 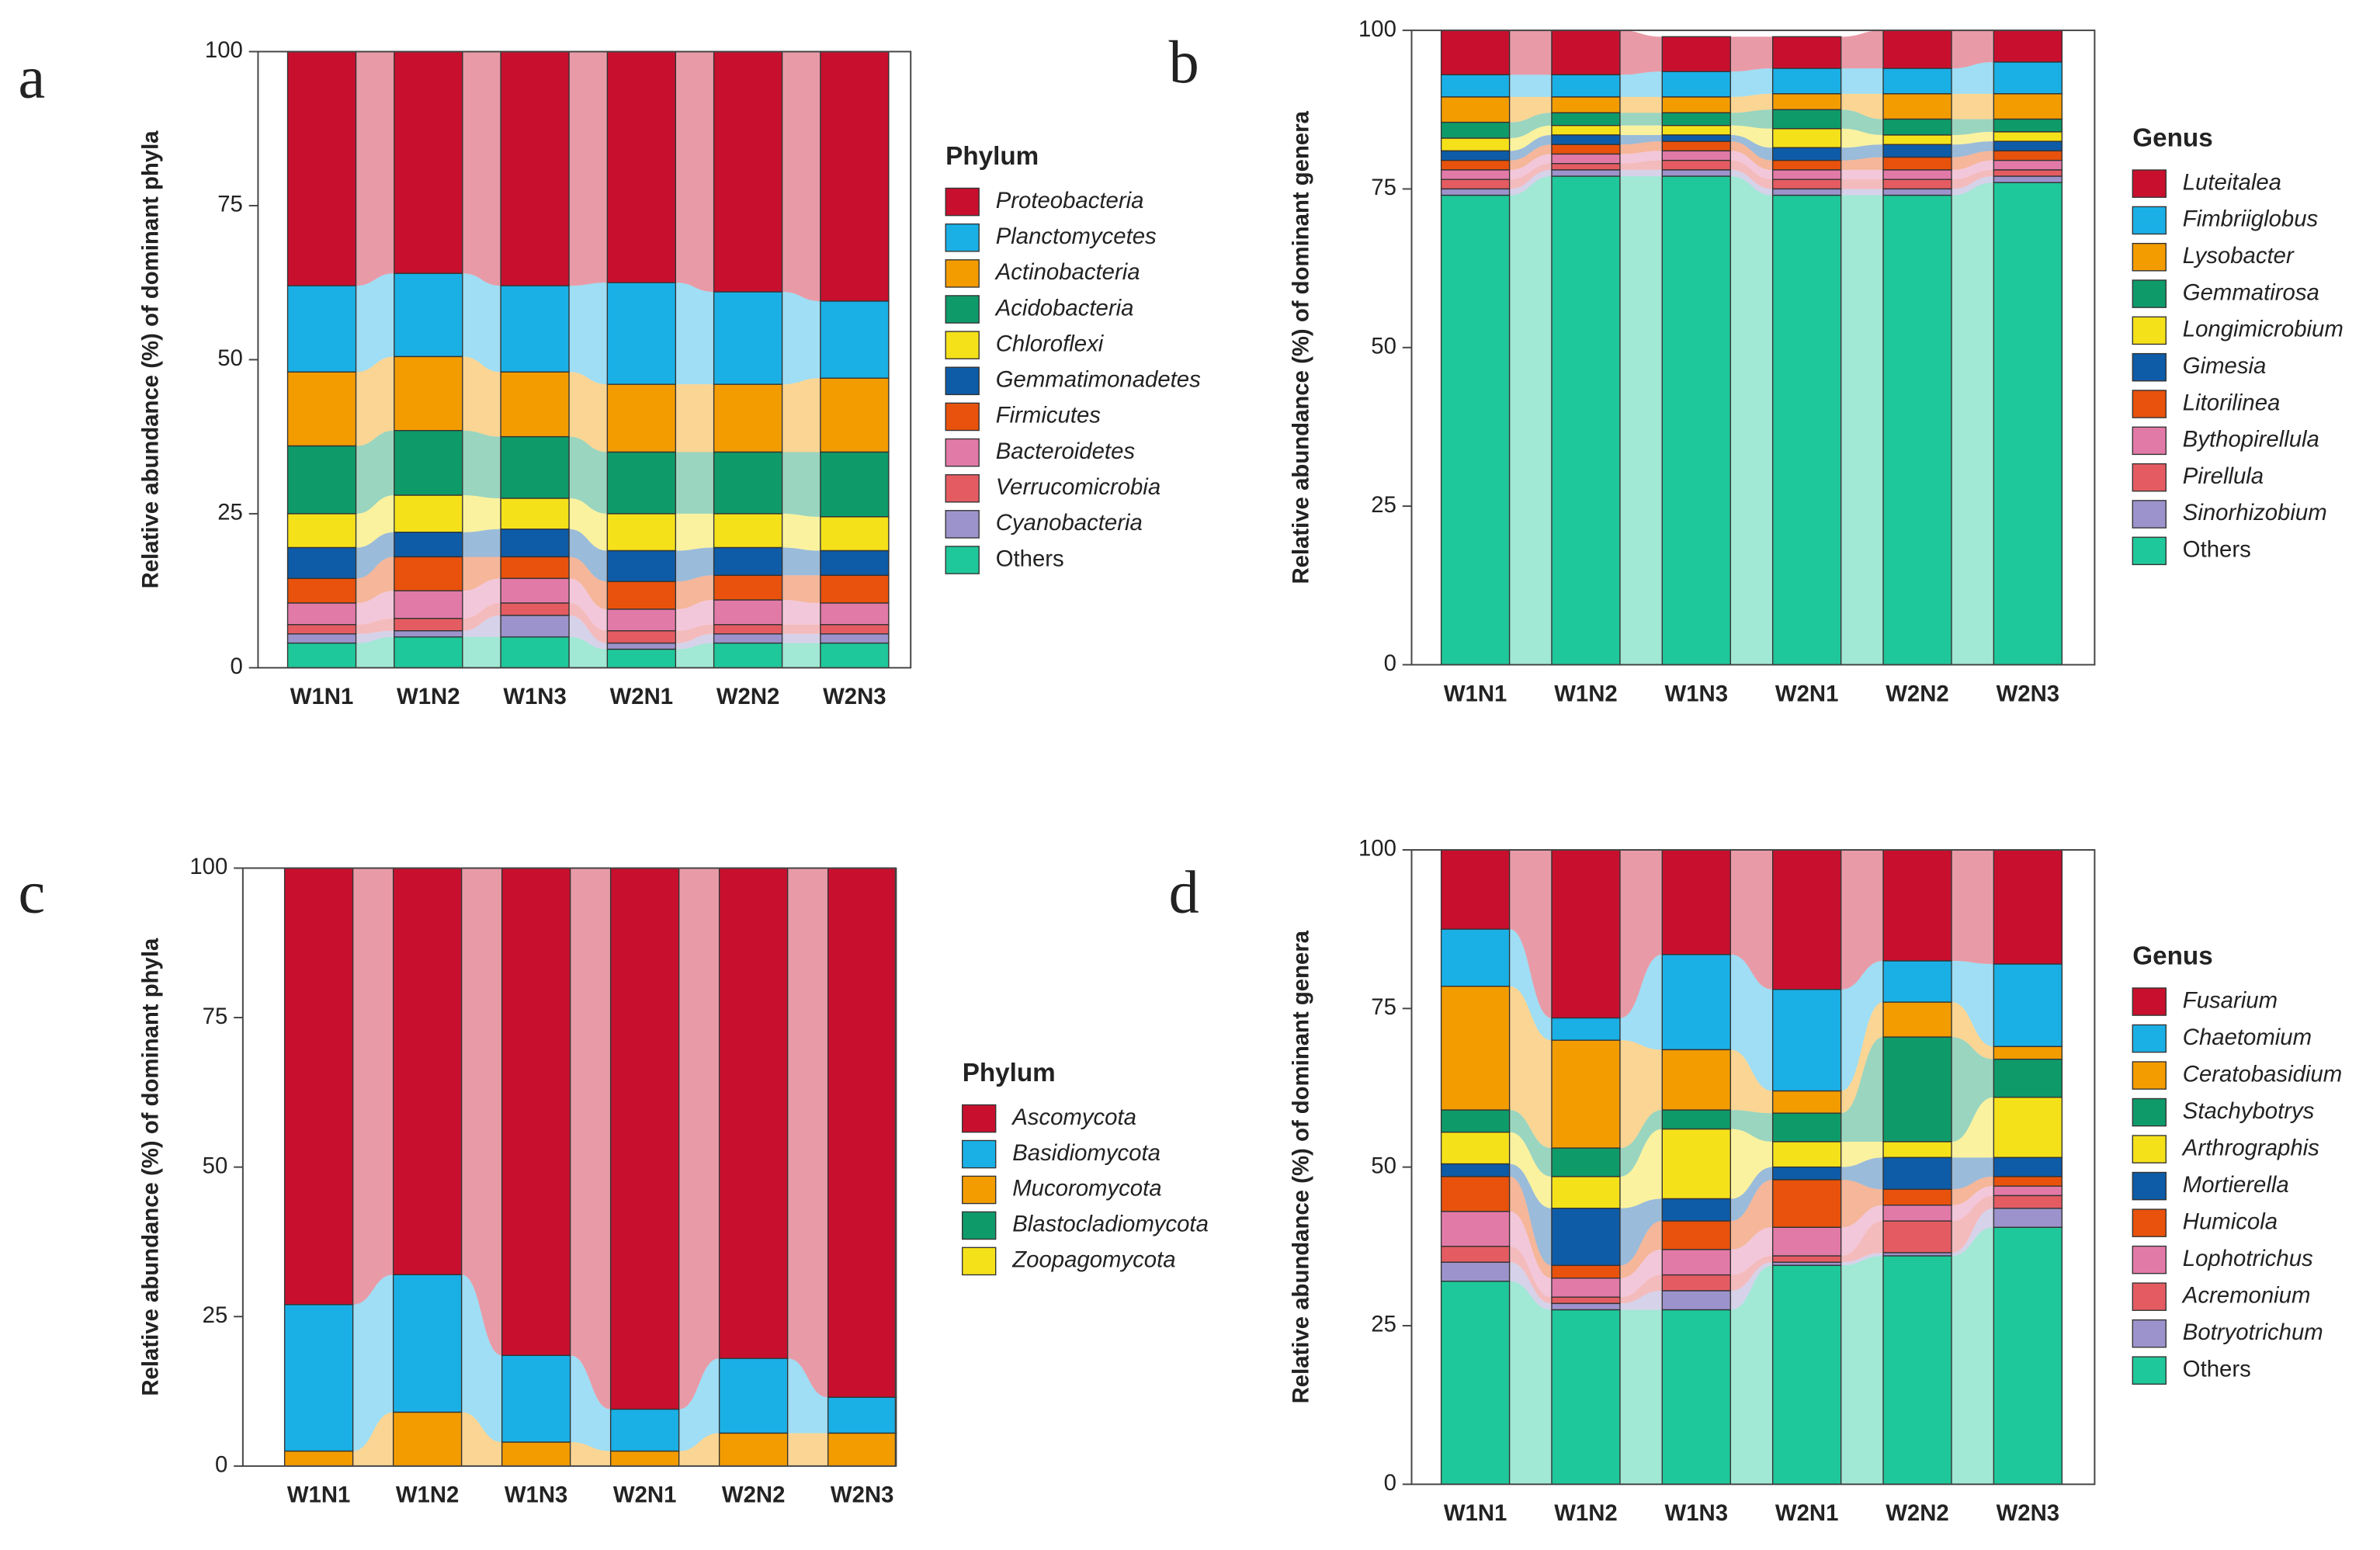 I want to click on legend-label: Fimbriiglobus, so click(x=2251, y=219).